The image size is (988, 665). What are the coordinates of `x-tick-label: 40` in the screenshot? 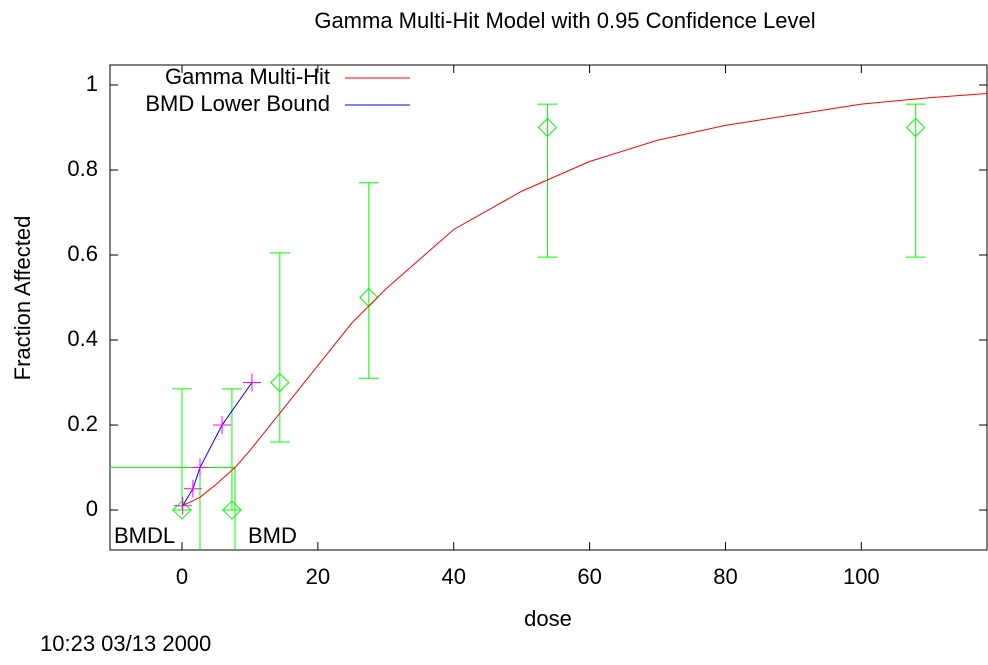 It's located at (453, 576).